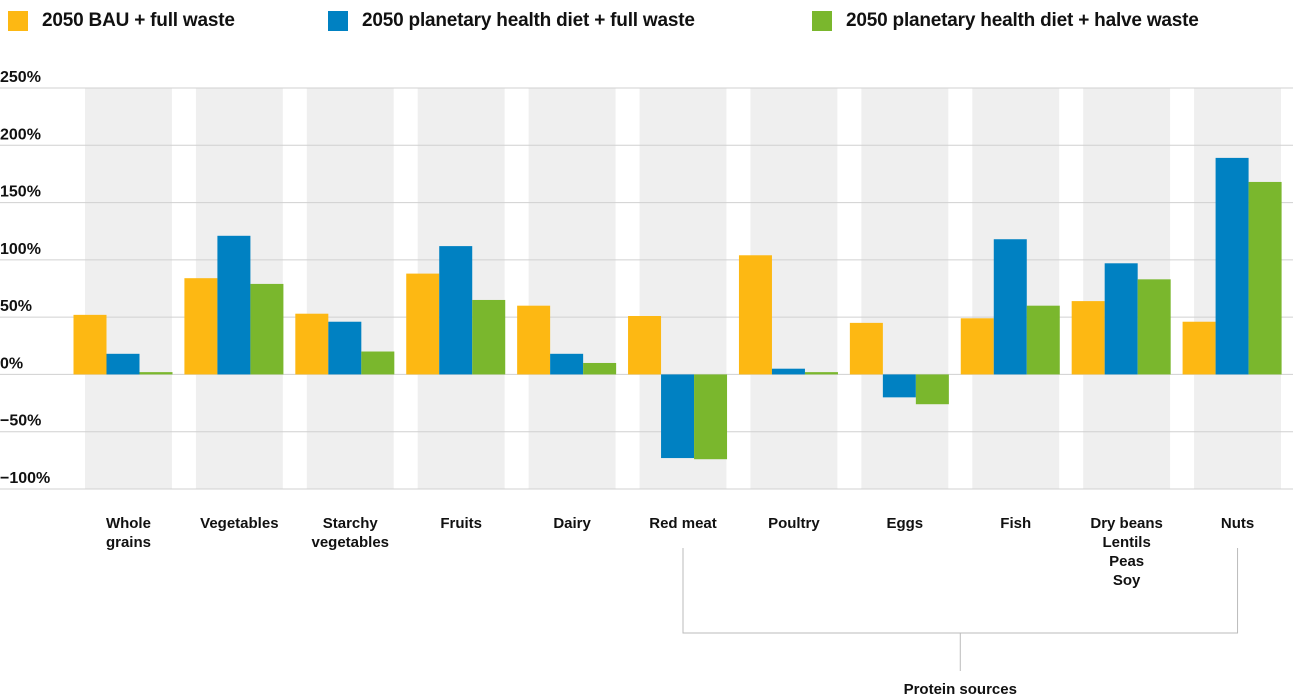  I want to click on x-tick-label: Red meat, so click(683, 523).